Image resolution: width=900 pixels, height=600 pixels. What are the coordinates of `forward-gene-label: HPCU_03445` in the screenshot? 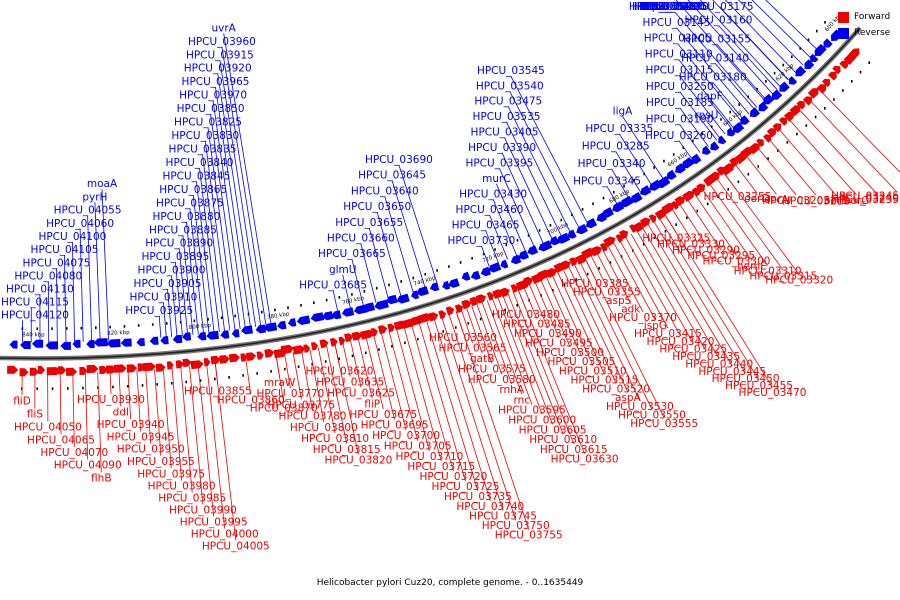 It's located at (732, 372).